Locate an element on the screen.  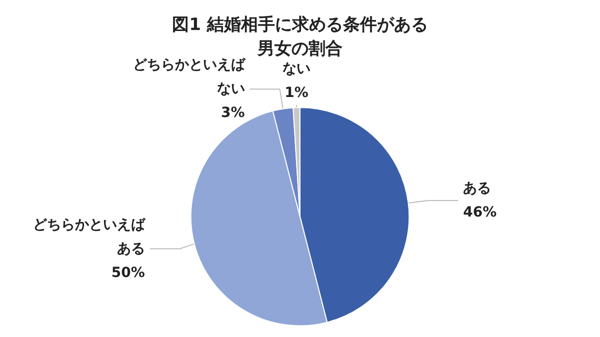
slice-label: ある is located at coordinates (477, 188).